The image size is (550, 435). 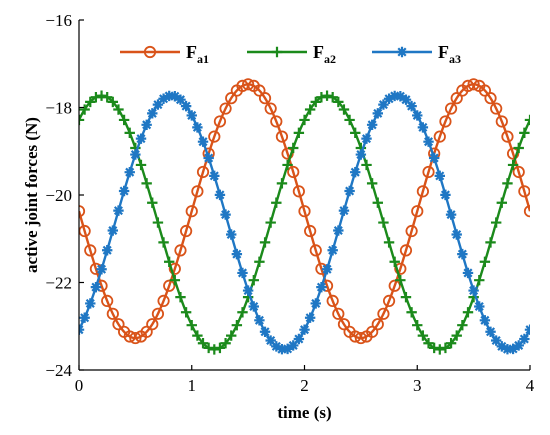 I want to click on x-tick-label: 1, so click(x=192, y=385).